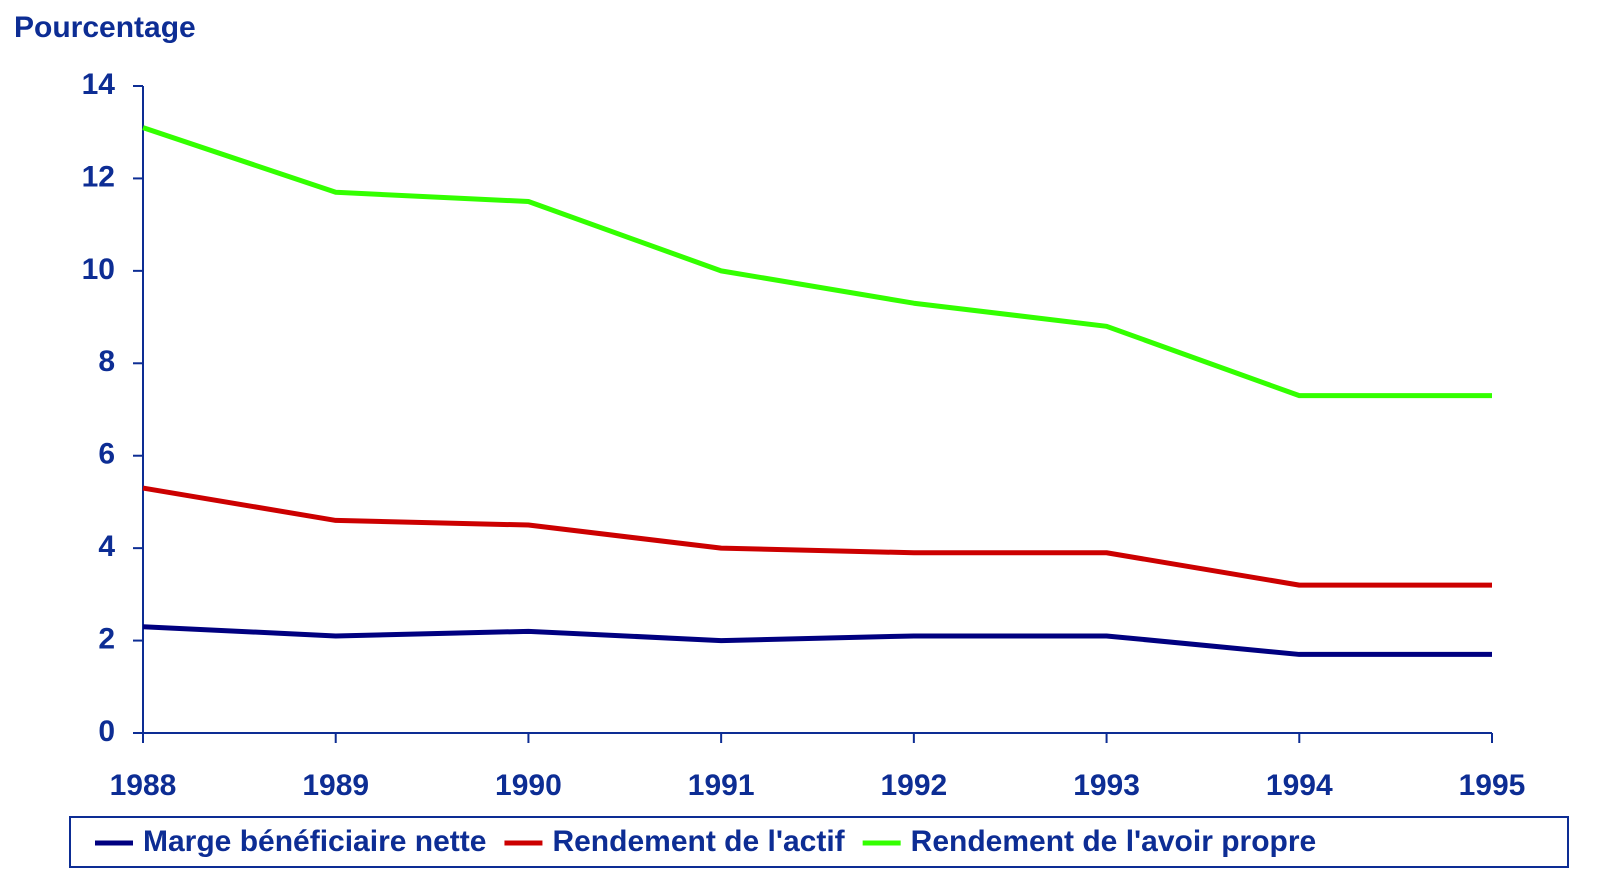 The image size is (1619, 896). Describe the element at coordinates (143, 785) in the screenshot. I see `x-tick-label: 1988` at that location.